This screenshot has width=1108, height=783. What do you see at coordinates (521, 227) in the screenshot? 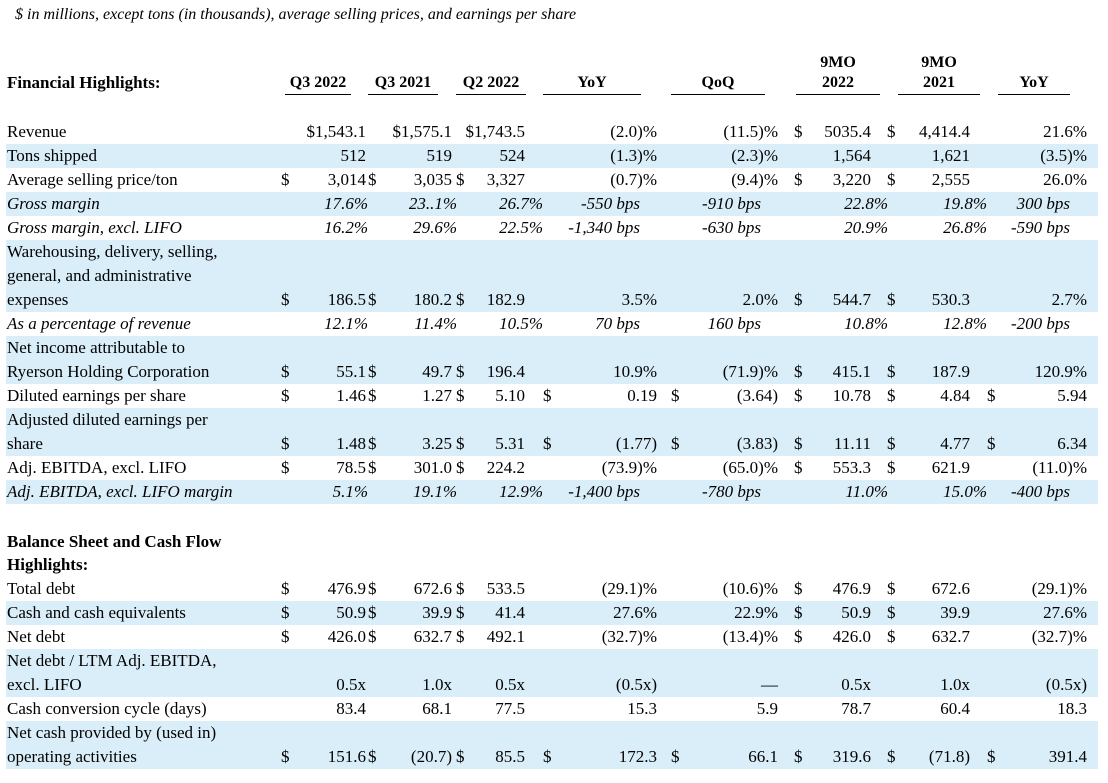
I see `cell-value: 22.5%` at bounding box center [521, 227].